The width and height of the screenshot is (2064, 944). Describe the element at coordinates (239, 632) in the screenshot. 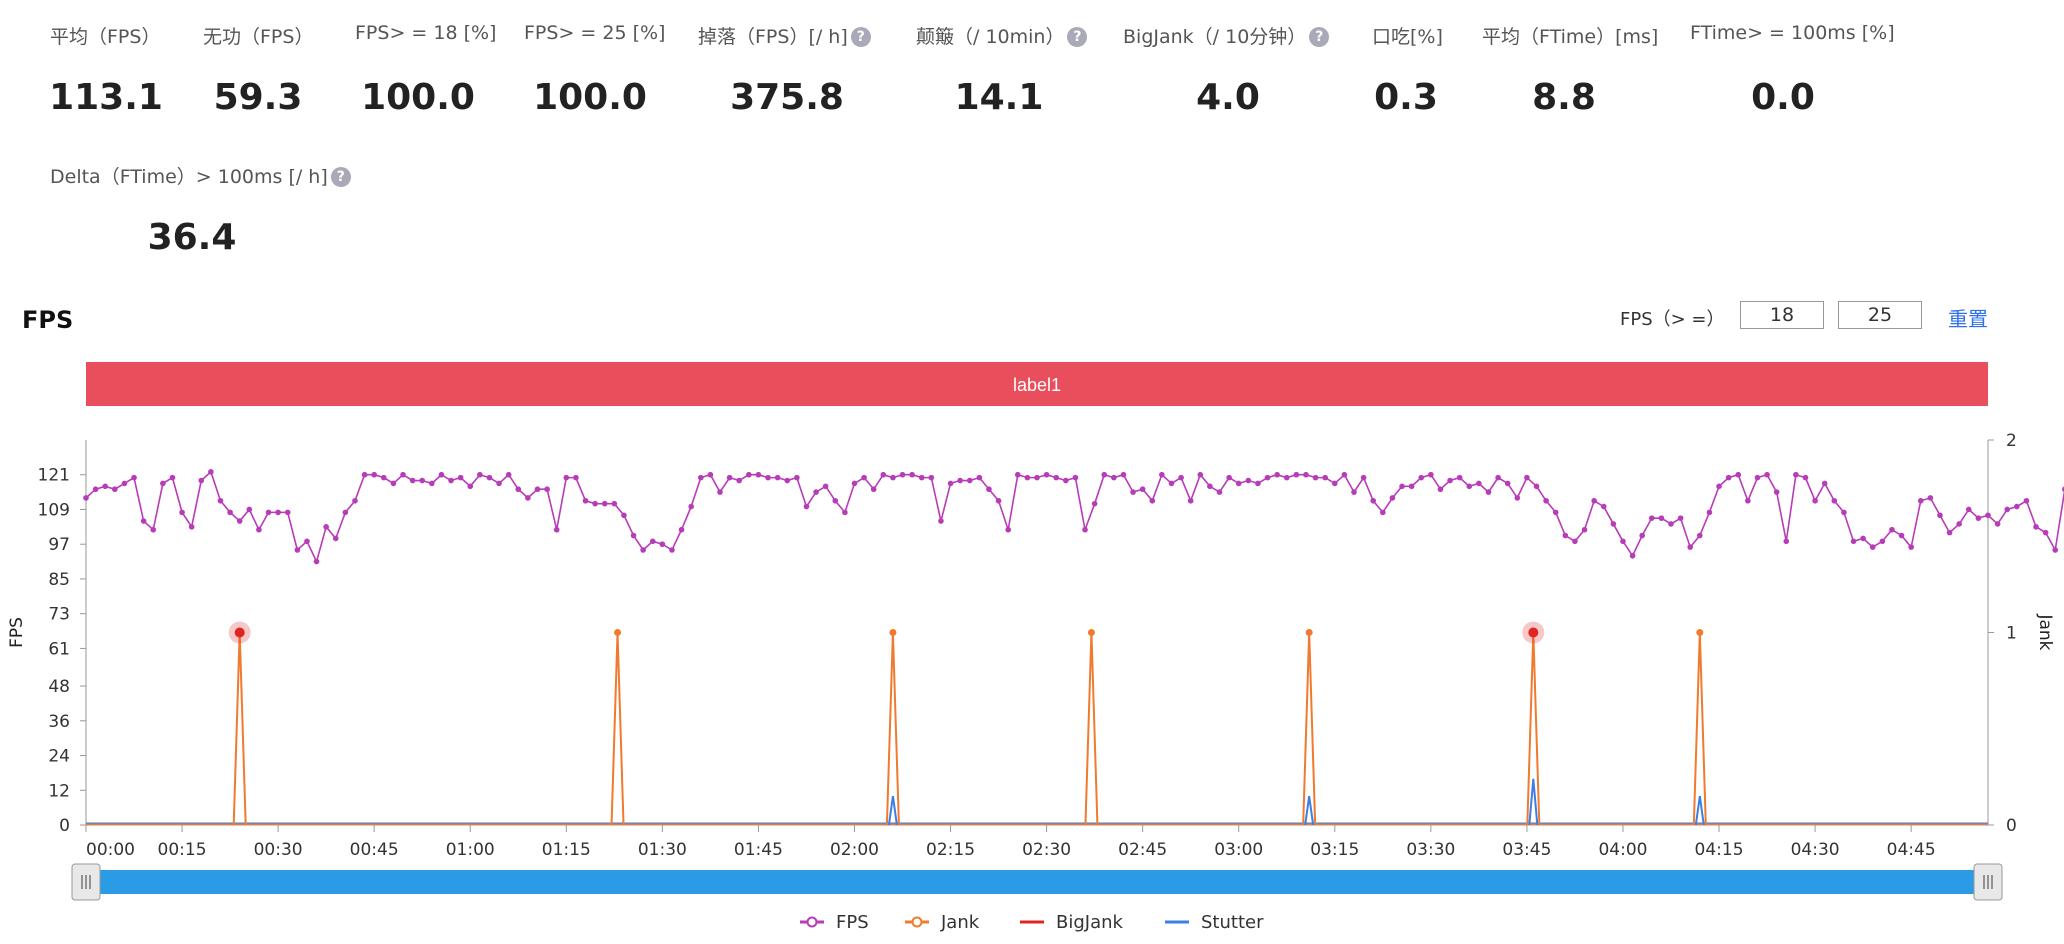

I see `bigjank-point` at that location.